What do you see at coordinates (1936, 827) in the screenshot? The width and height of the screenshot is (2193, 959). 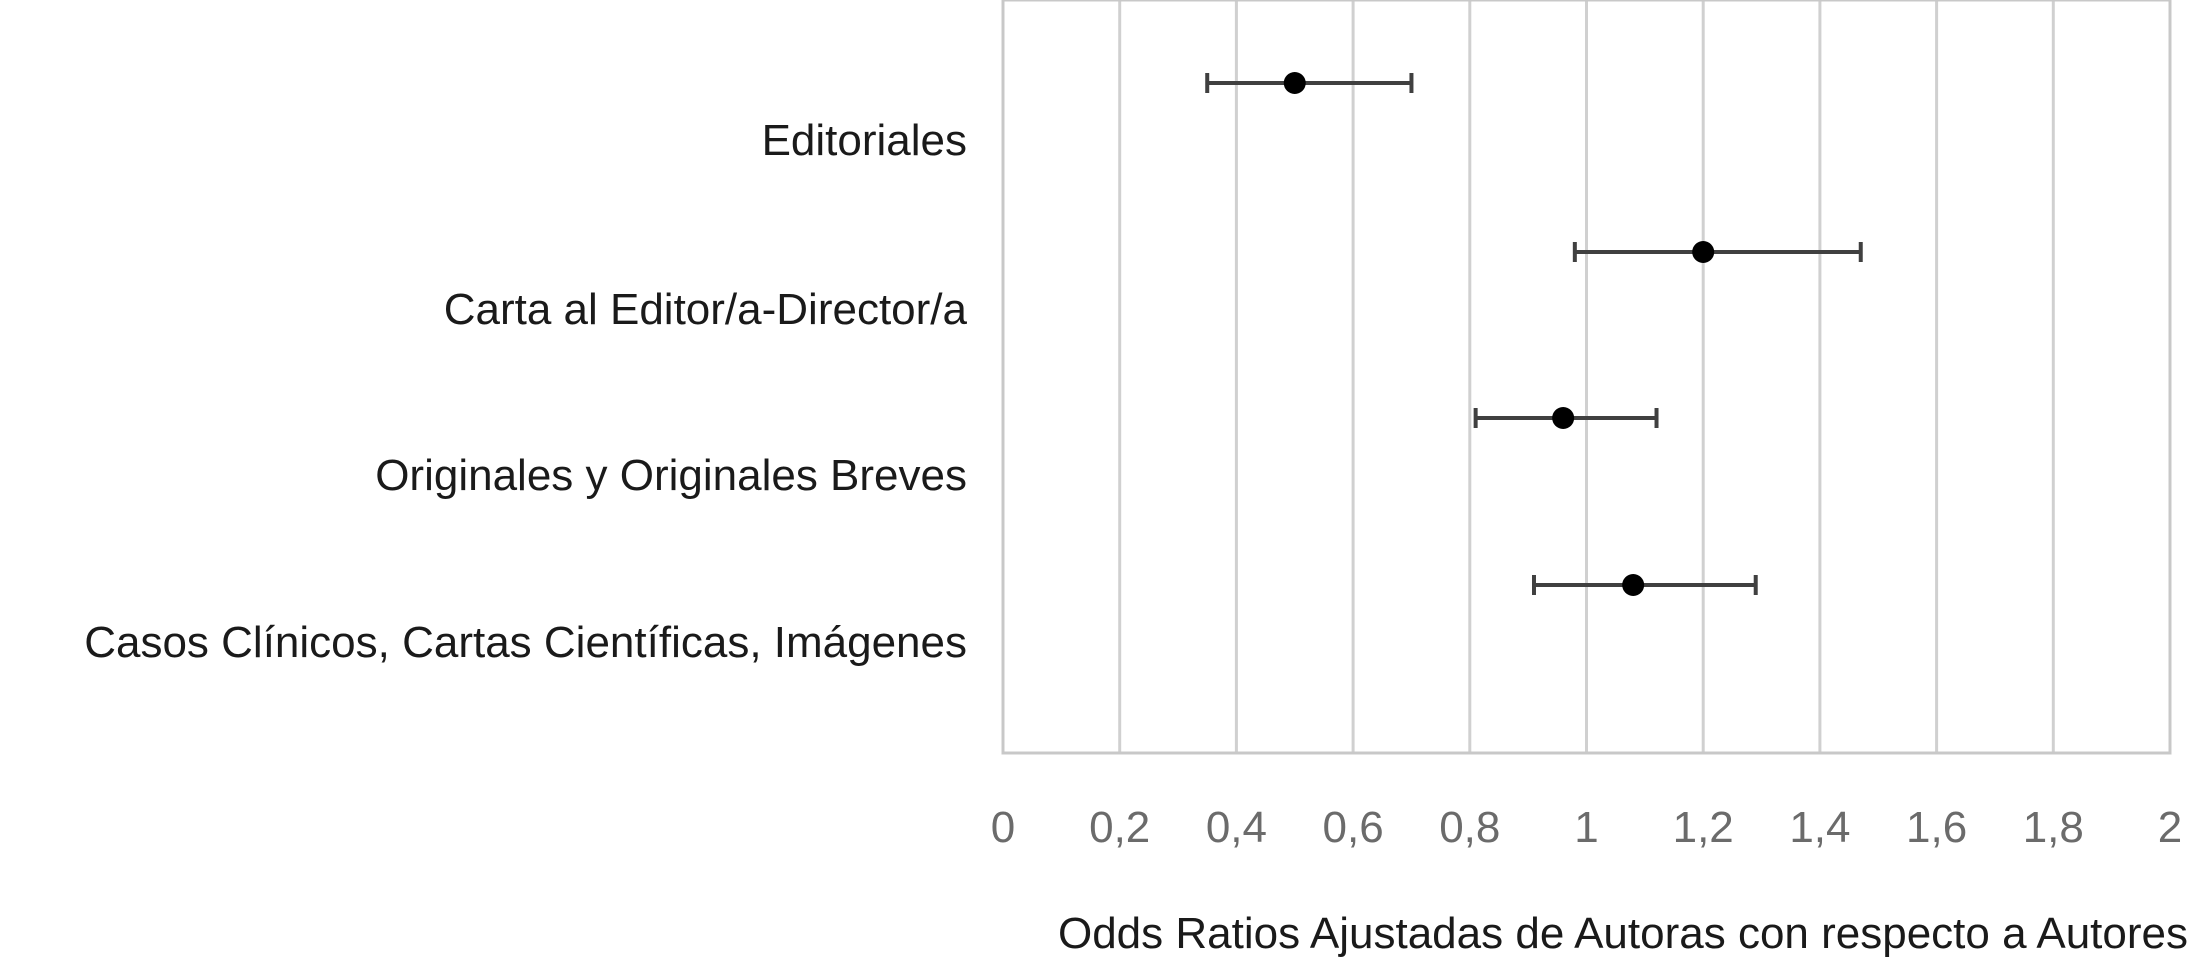 I see `x-tick-label: 1,6` at bounding box center [1936, 827].